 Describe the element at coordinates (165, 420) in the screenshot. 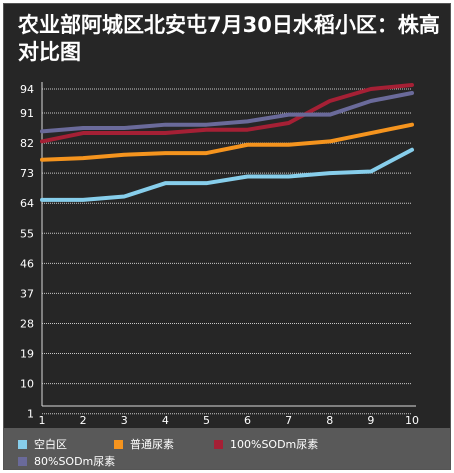

I see `x-tick-label: 4` at that location.